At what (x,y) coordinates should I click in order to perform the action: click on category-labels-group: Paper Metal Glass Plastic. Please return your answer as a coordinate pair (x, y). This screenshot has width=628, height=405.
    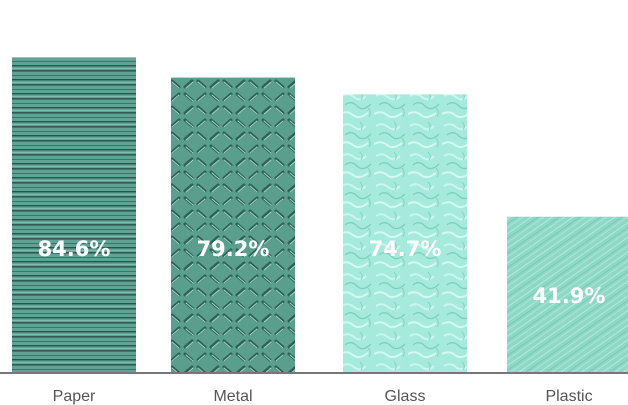
    Looking at the image, I should click on (323, 396).